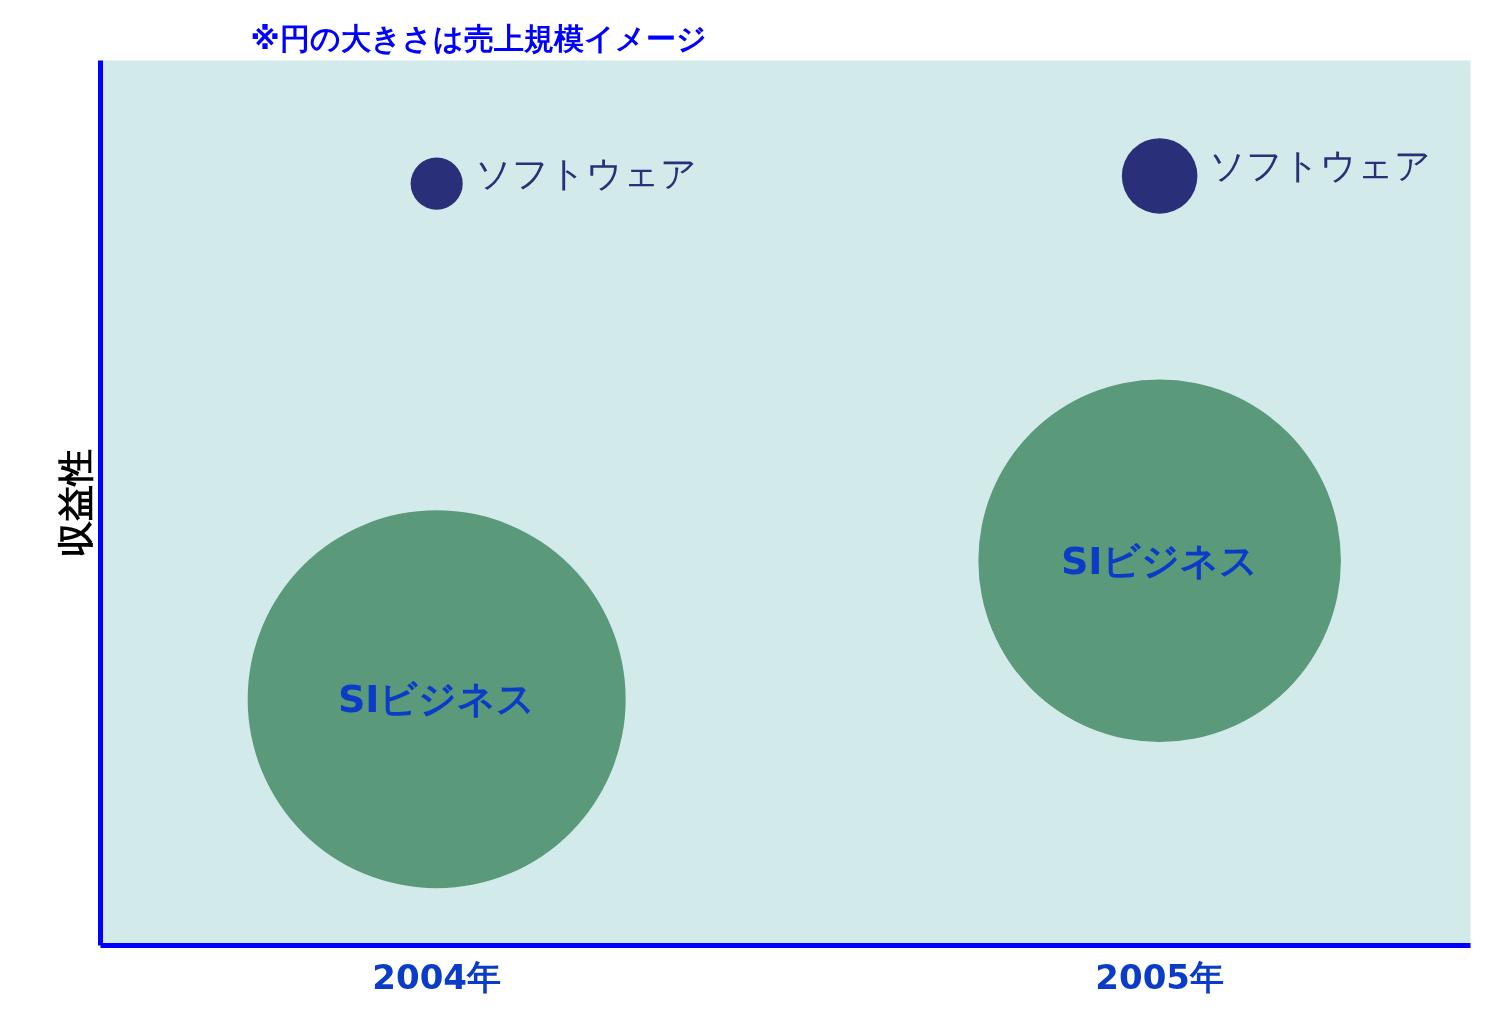 Image resolution: width=1503 pixels, height=1019 pixels. What do you see at coordinates (436, 976) in the screenshot?
I see `x-tick-label: 2004年` at bounding box center [436, 976].